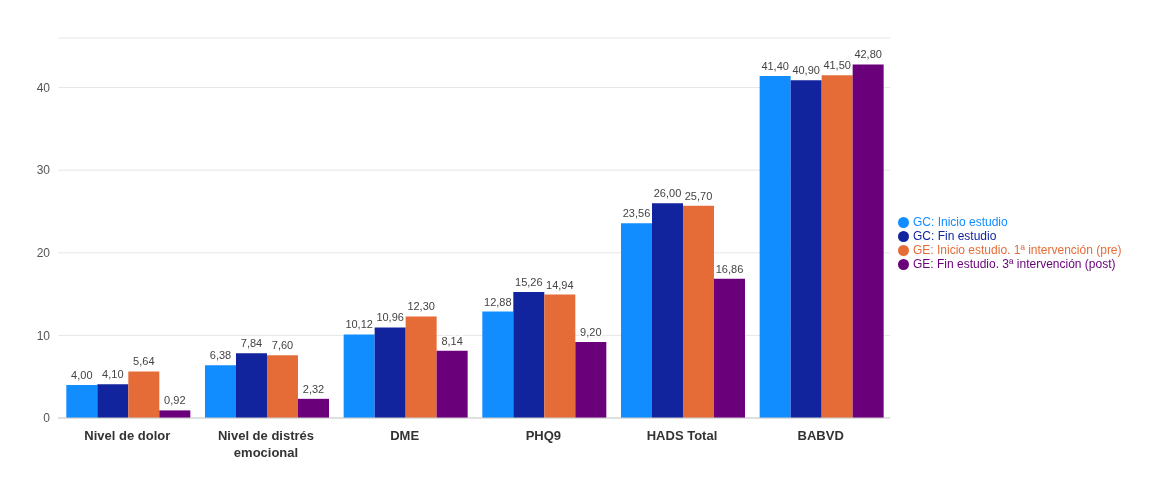 This screenshot has width=1151, height=489. I want to click on legend-label: GE: Inicio estudio. 1ª intervención (pre), so click(1017, 250).